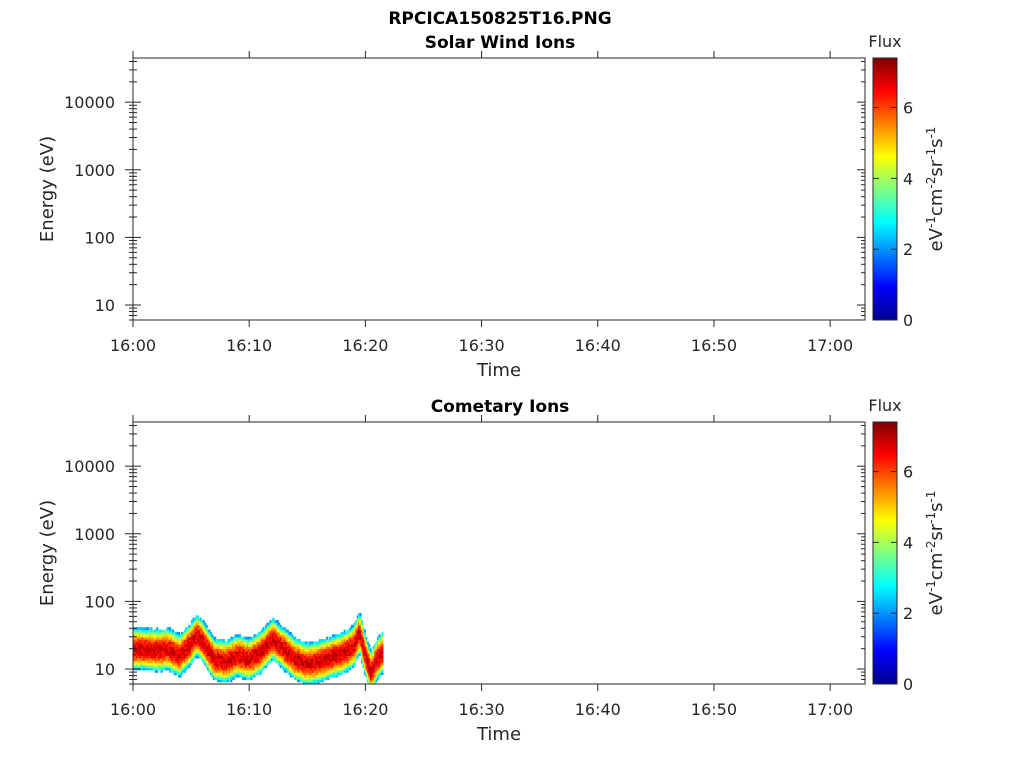 The image size is (1024, 768). Describe the element at coordinates (500, 43) in the screenshot. I see `panel-title: Solar Wind Ions` at that location.